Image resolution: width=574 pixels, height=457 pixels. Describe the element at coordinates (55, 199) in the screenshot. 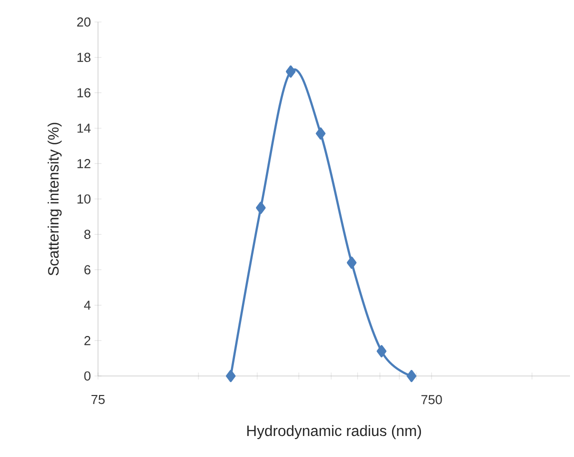

I see `y-axis-title: Scattering intensity (%)` at that location.